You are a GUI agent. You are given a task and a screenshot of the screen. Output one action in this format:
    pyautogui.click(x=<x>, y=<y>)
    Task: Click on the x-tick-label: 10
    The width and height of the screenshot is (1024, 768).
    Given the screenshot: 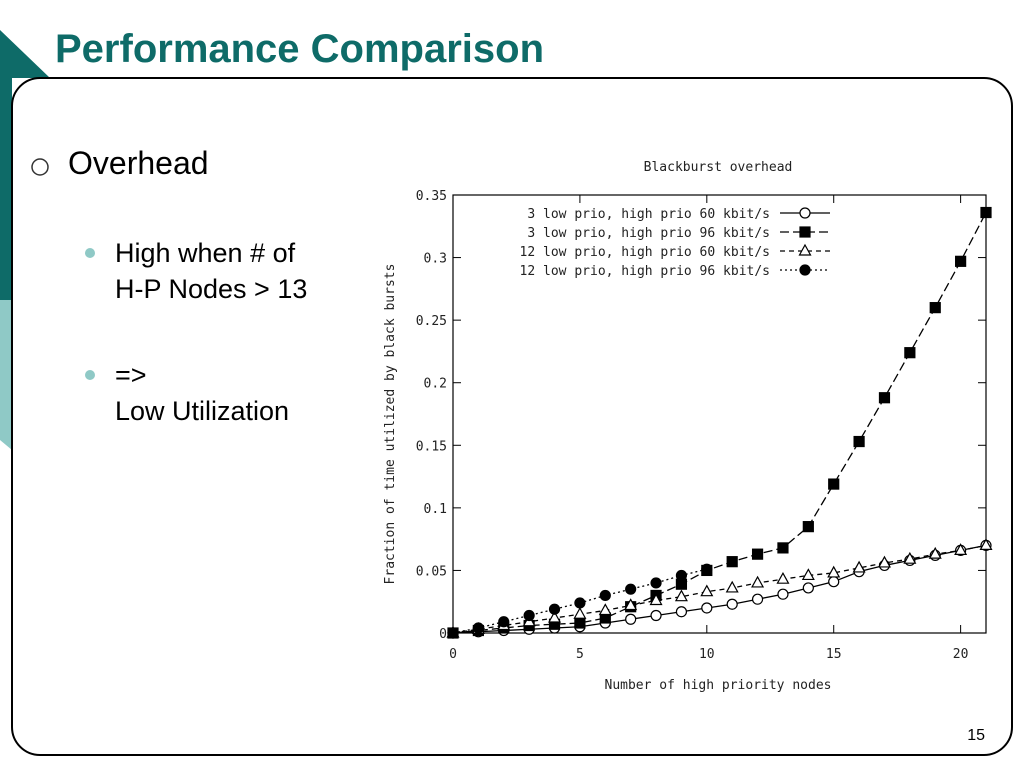 What is the action you would take?
    pyautogui.click(x=707, y=654)
    